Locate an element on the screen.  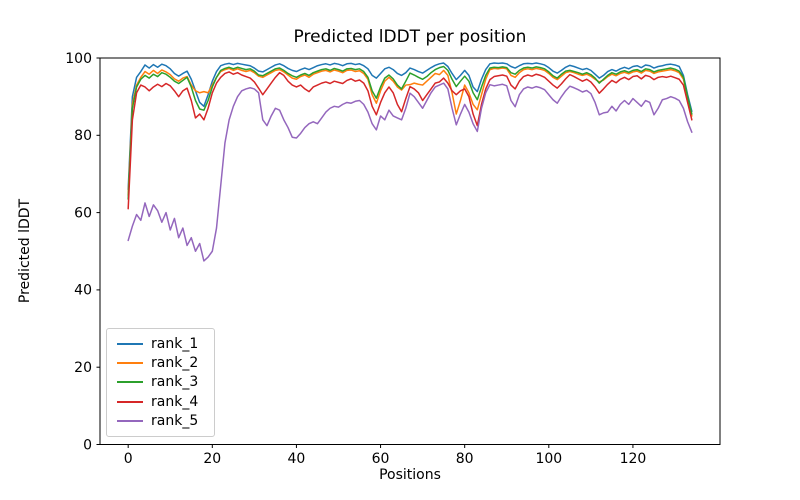
legend-label: rank_1 is located at coordinates (175, 343).